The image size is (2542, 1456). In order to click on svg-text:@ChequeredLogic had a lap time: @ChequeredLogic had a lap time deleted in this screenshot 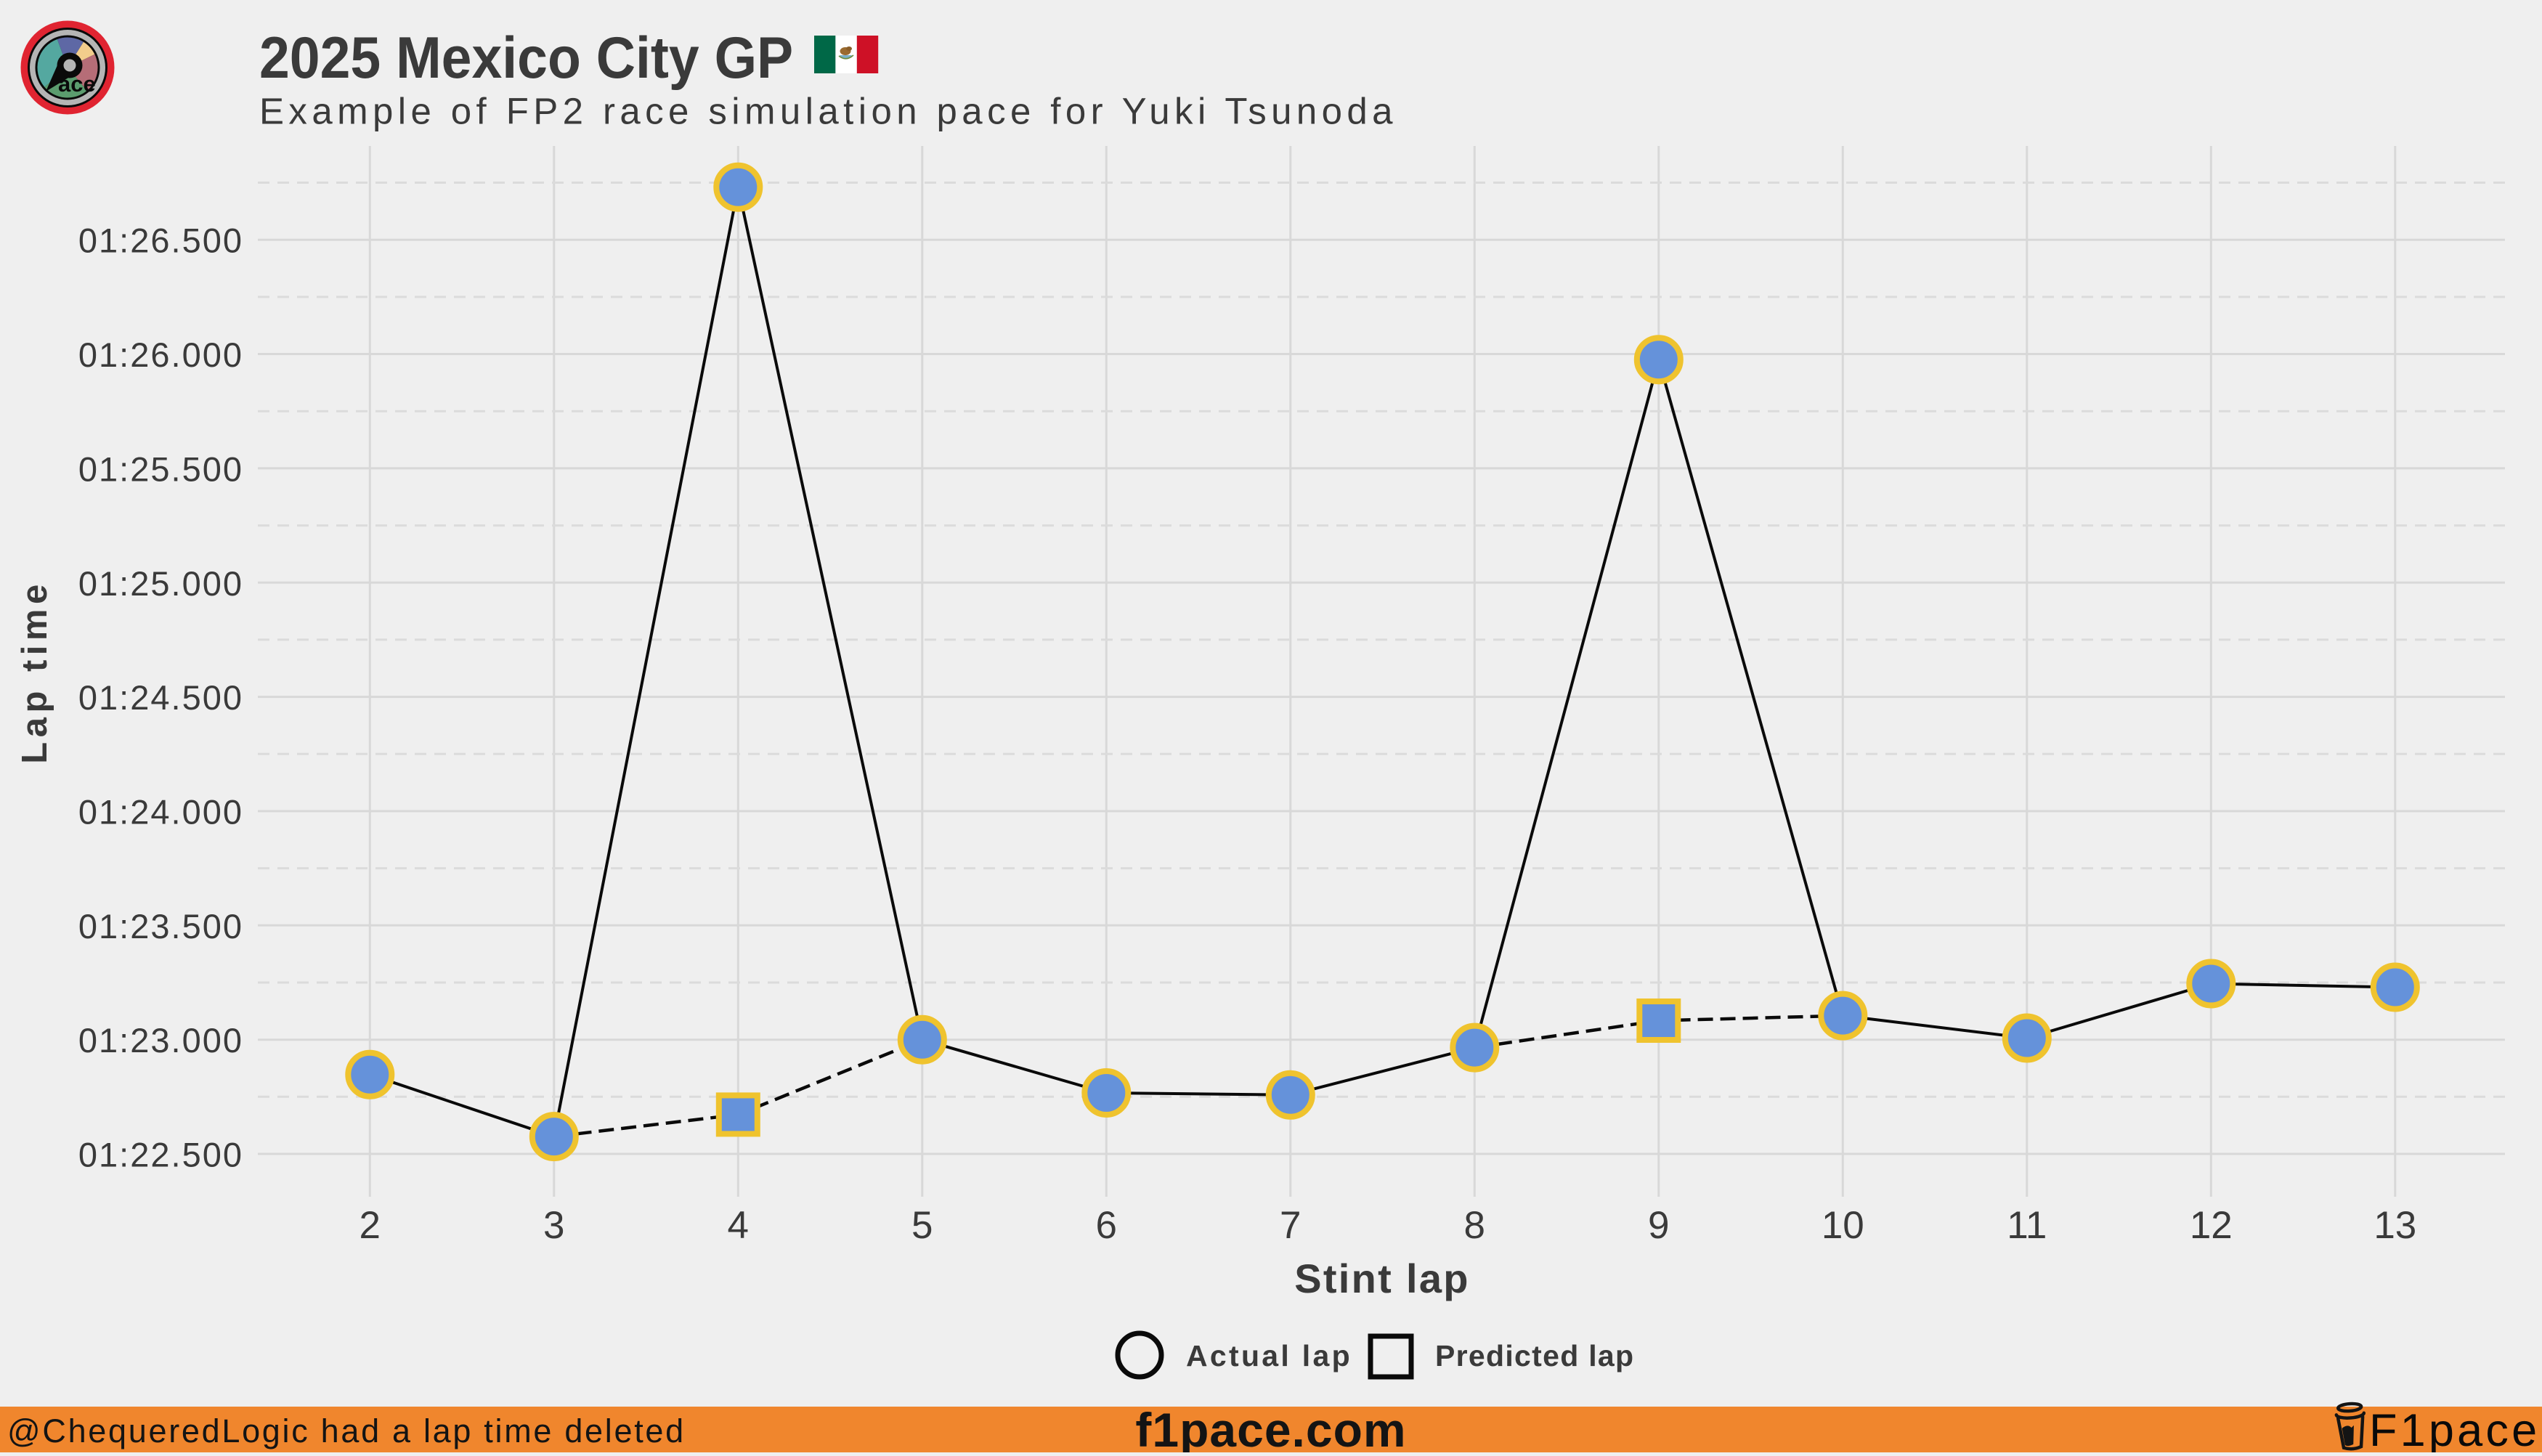, I will do `click(347, 1431)`.